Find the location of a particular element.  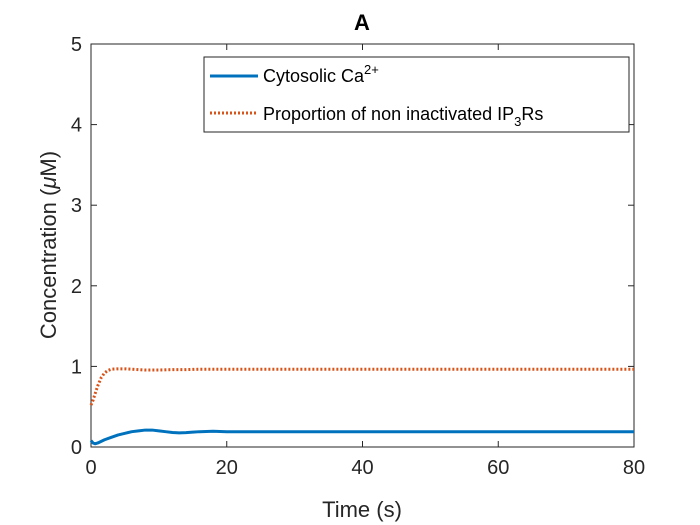

legend-label-cytosolic-ca: Cytosolic Ca2+ is located at coordinates (321, 74).